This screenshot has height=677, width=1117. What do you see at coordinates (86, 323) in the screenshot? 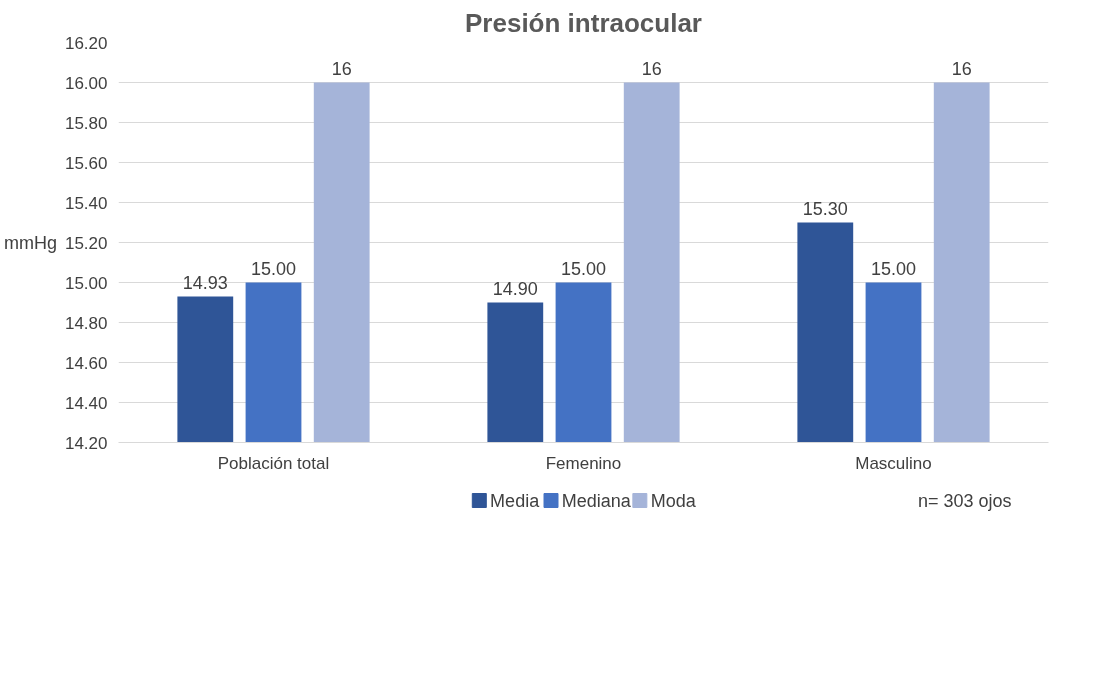
I see `y-tick-label: 14.80` at bounding box center [86, 323].